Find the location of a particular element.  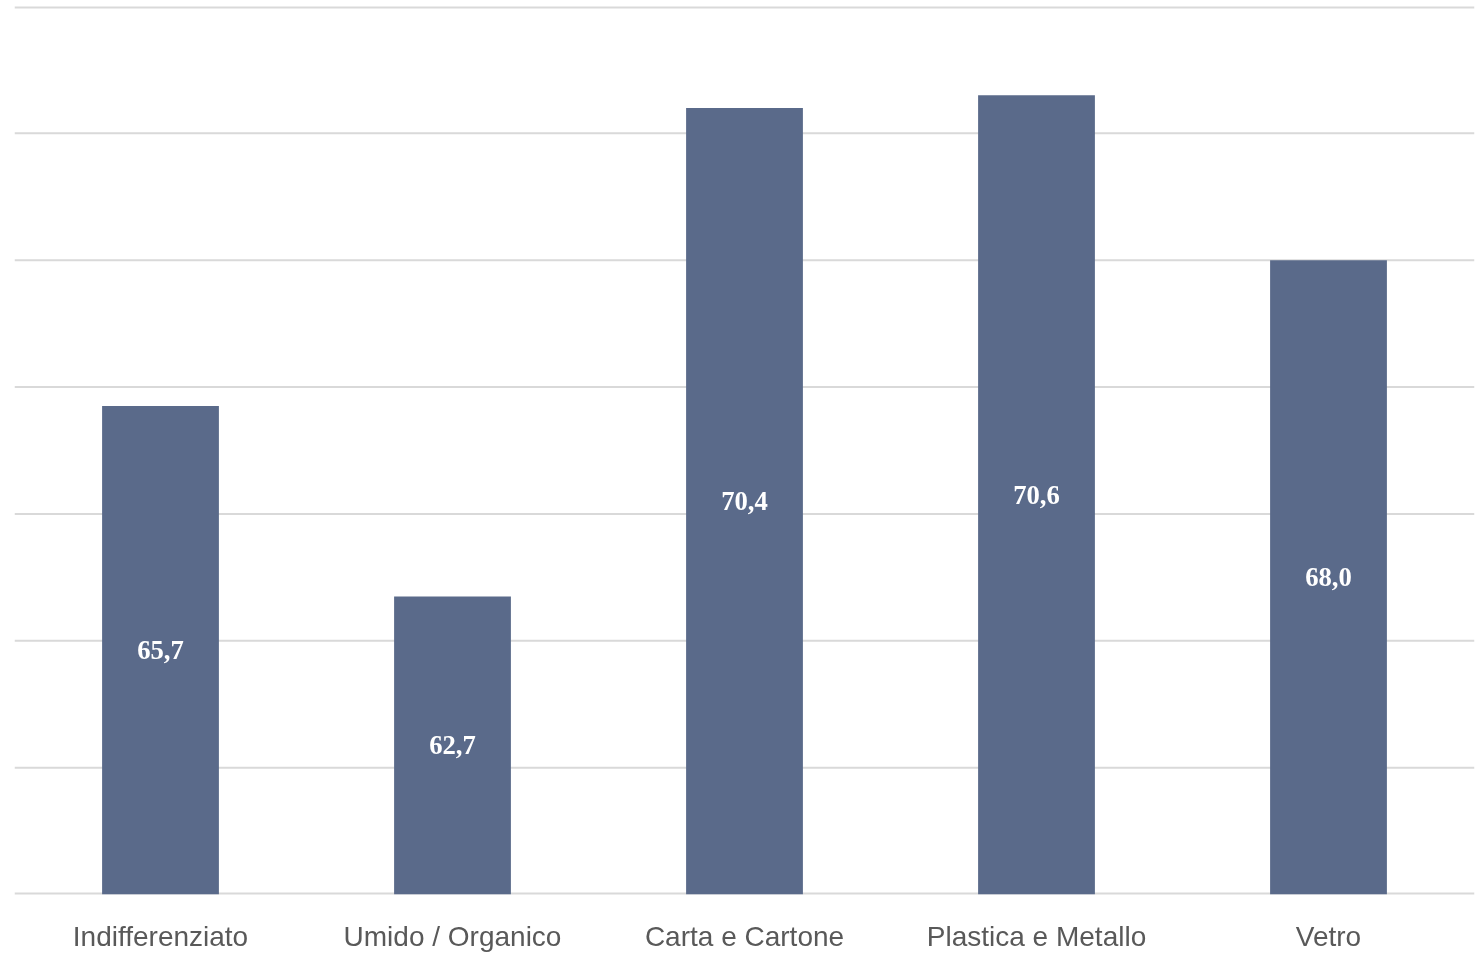

x-tick-label: Umido / Organico is located at coordinates (452, 936).